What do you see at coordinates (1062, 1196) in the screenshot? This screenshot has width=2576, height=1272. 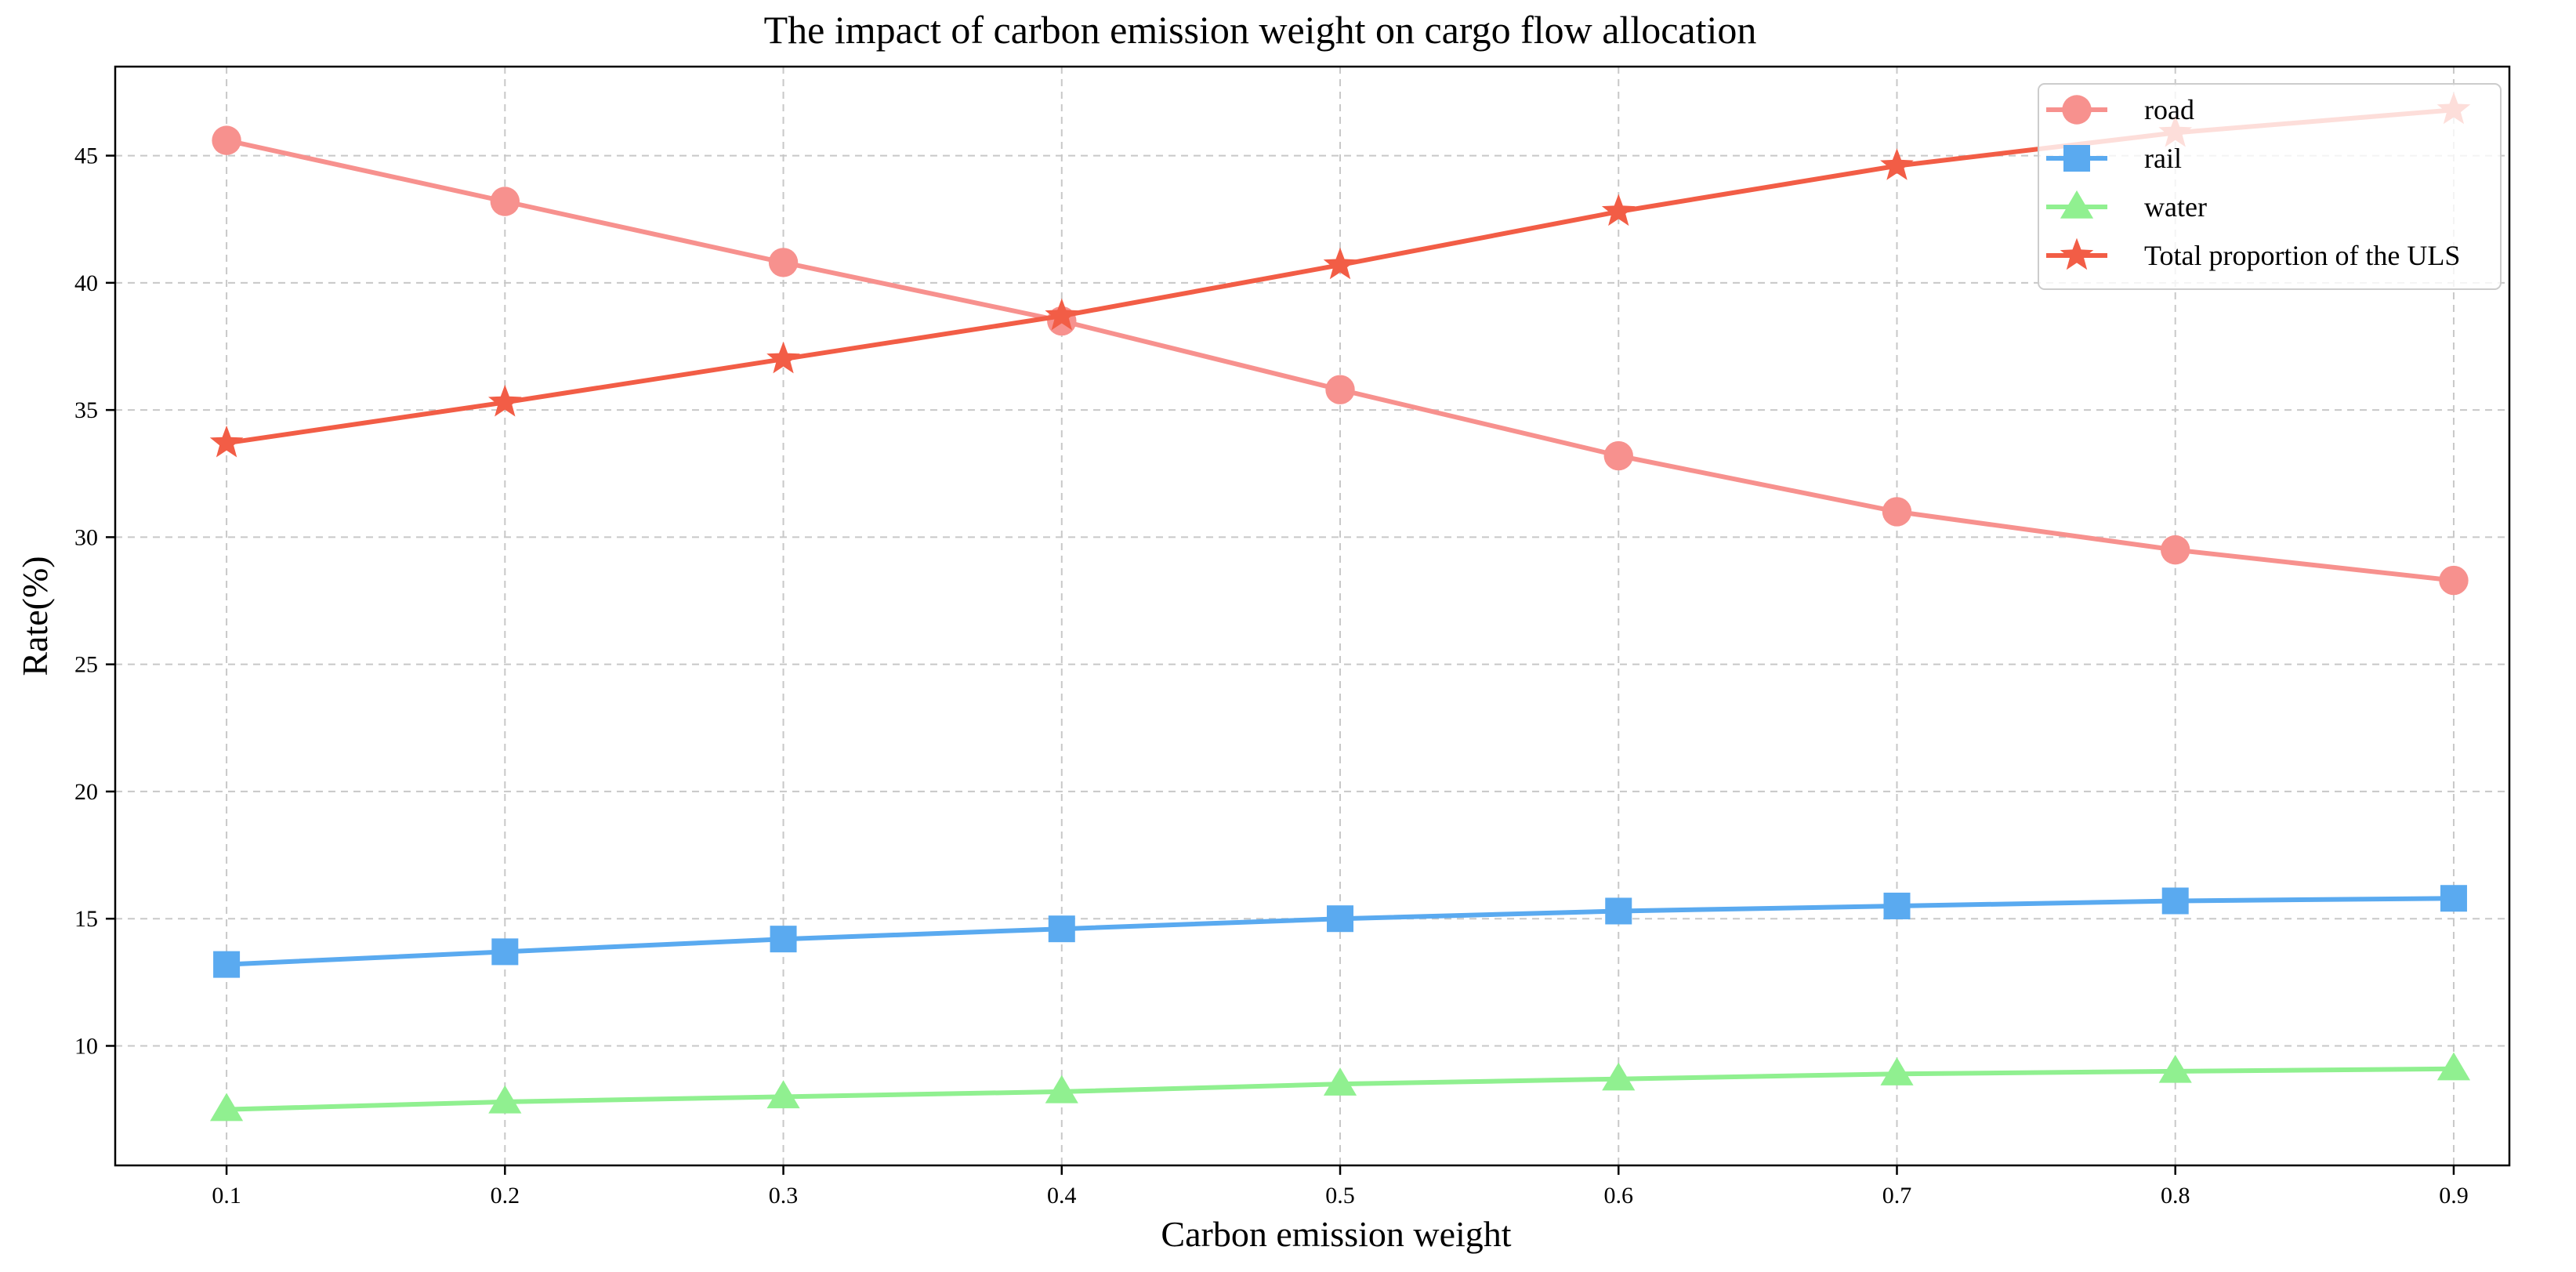 I see `x-tick-label: 0.4` at bounding box center [1062, 1196].